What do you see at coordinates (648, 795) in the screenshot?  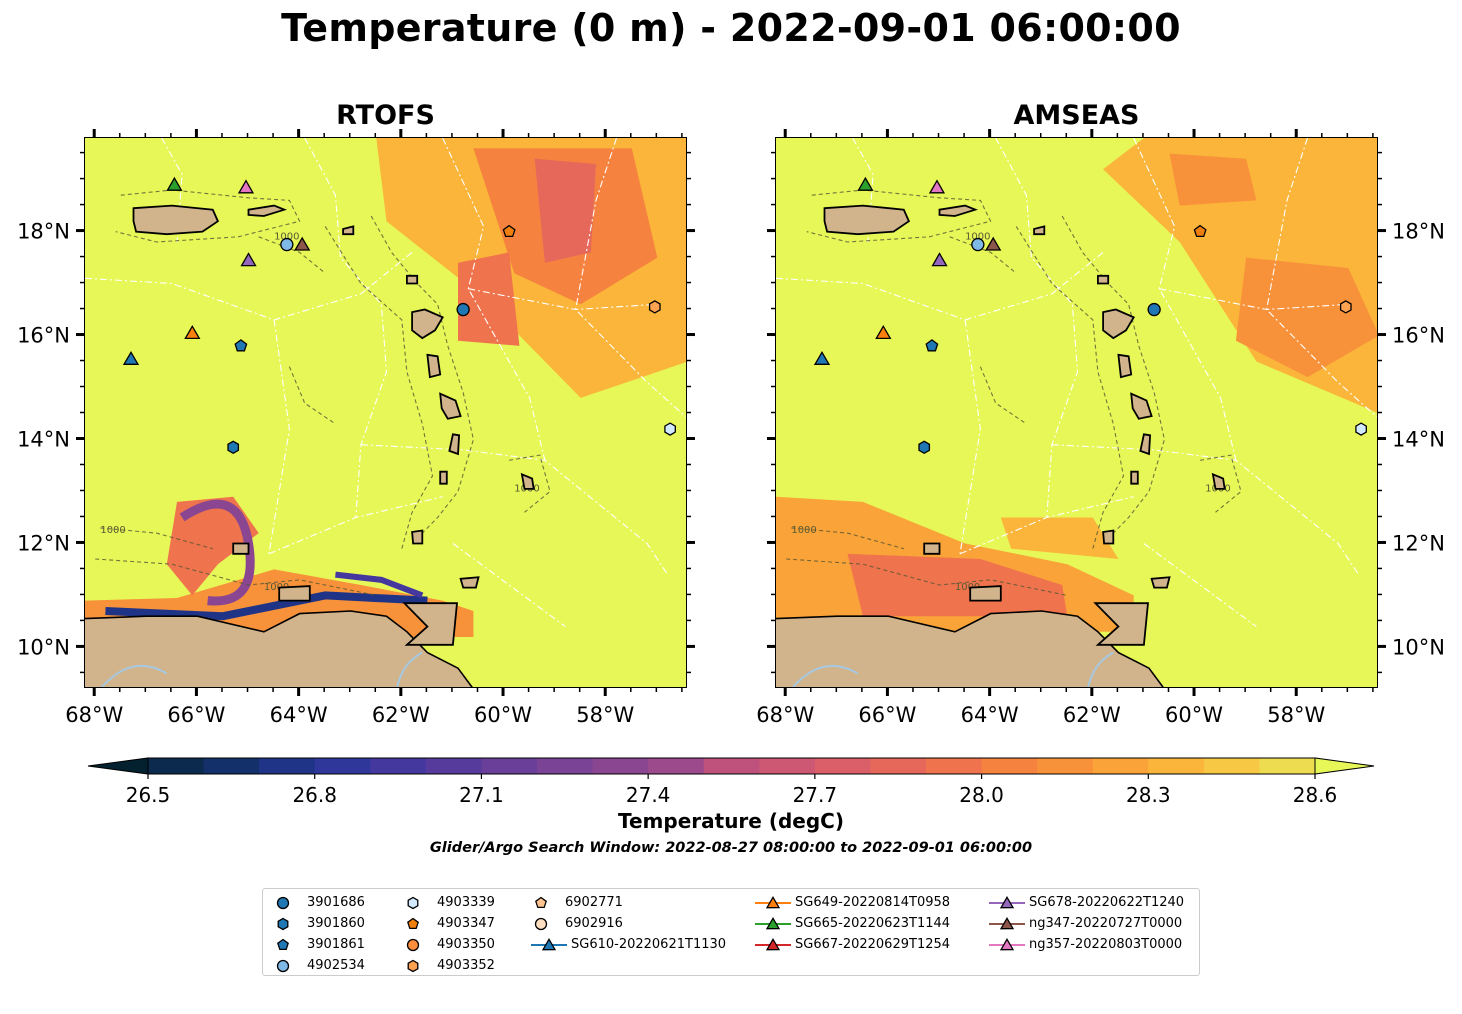 I see `colorbar-tick-label: 27.4` at bounding box center [648, 795].